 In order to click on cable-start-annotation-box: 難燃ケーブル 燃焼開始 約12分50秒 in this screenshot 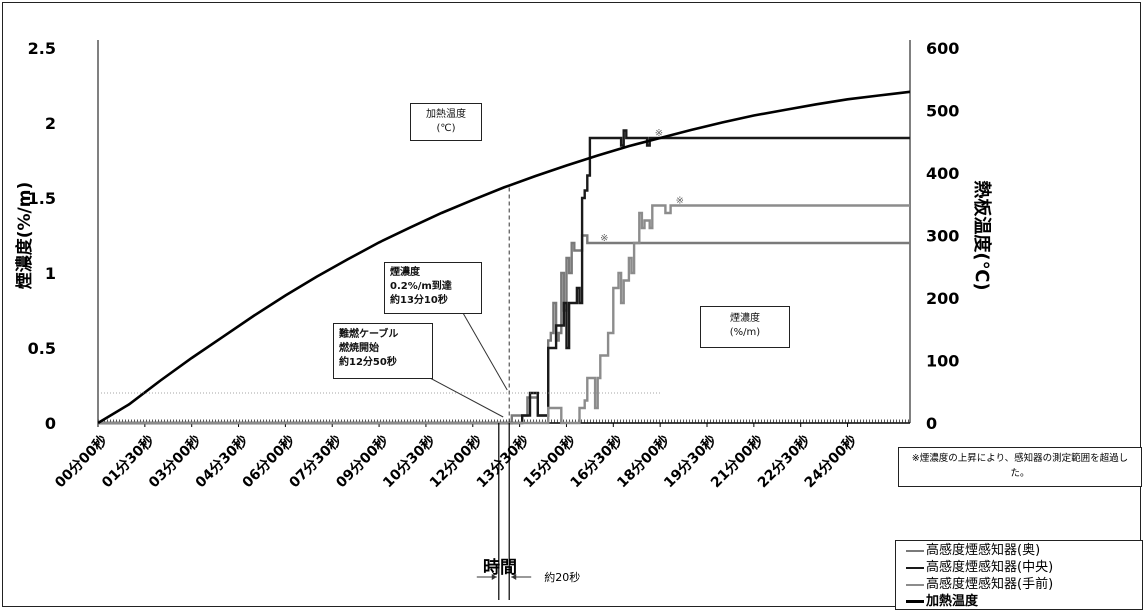, I will do `click(383, 351)`.